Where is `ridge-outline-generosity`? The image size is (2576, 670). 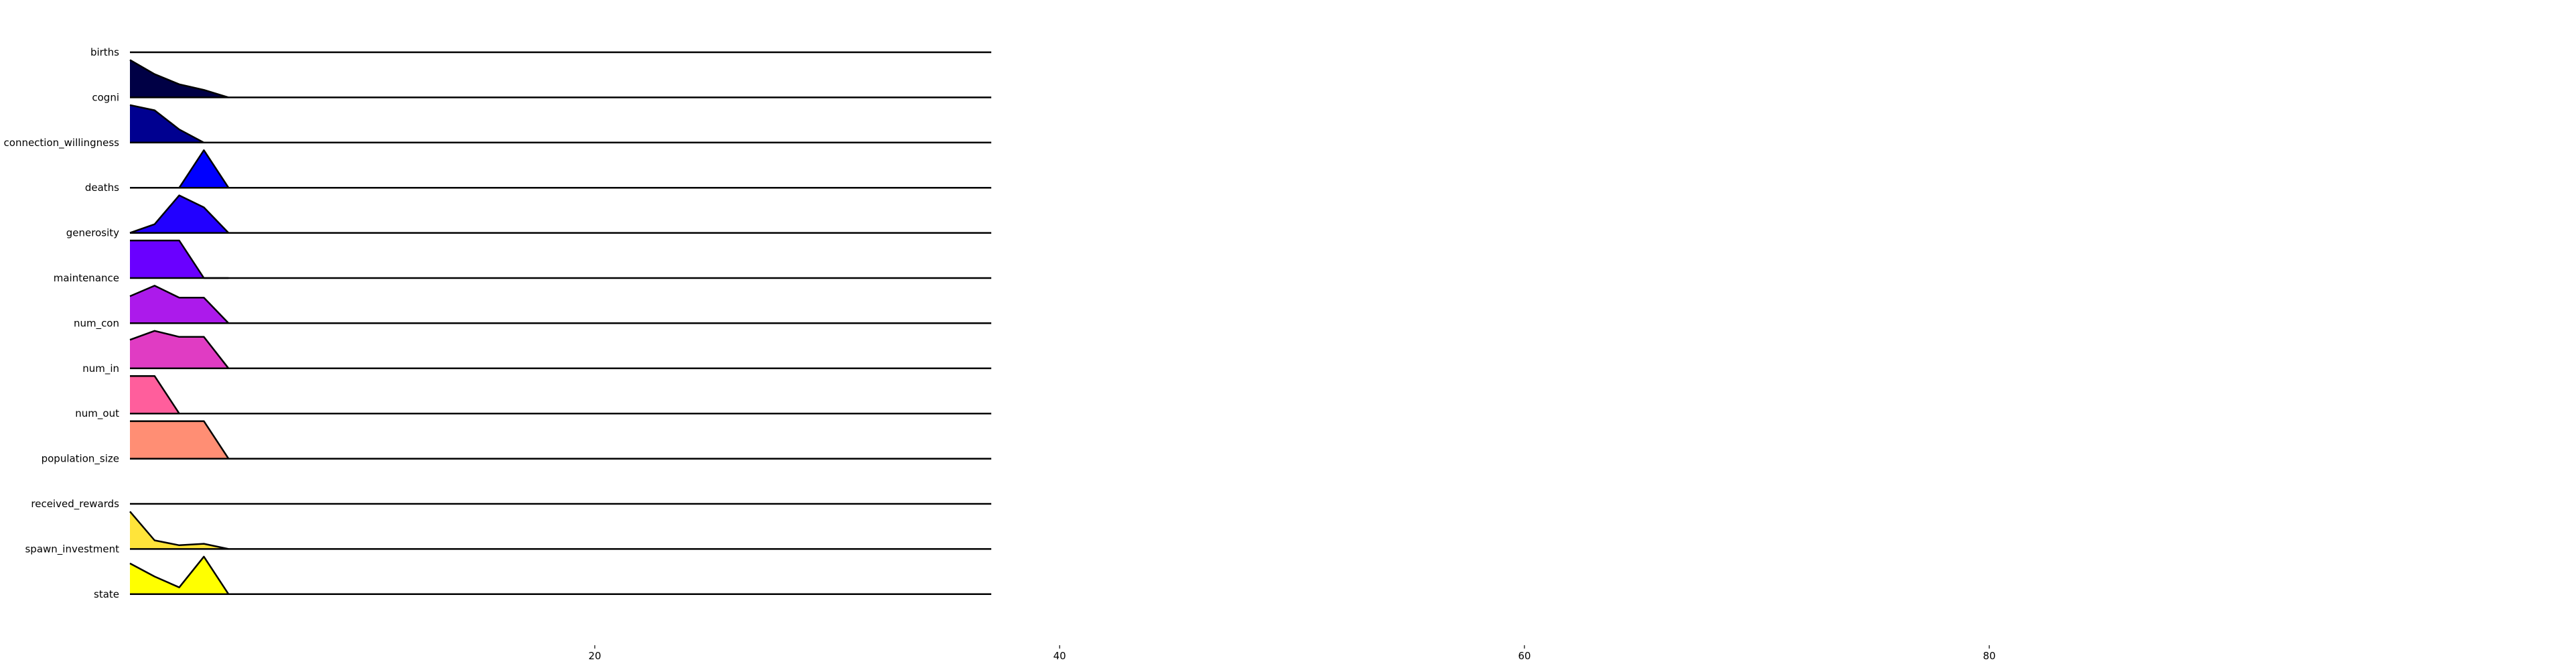 ridge-outline-generosity is located at coordinates (179, 214).